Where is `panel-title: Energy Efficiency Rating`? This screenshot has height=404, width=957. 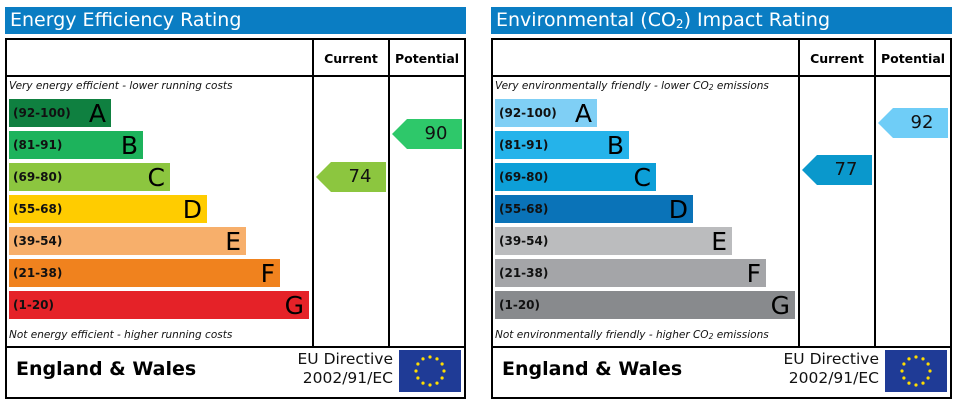 panel-title: Energy Efficiency Rating is located at coordinates (235, 20).